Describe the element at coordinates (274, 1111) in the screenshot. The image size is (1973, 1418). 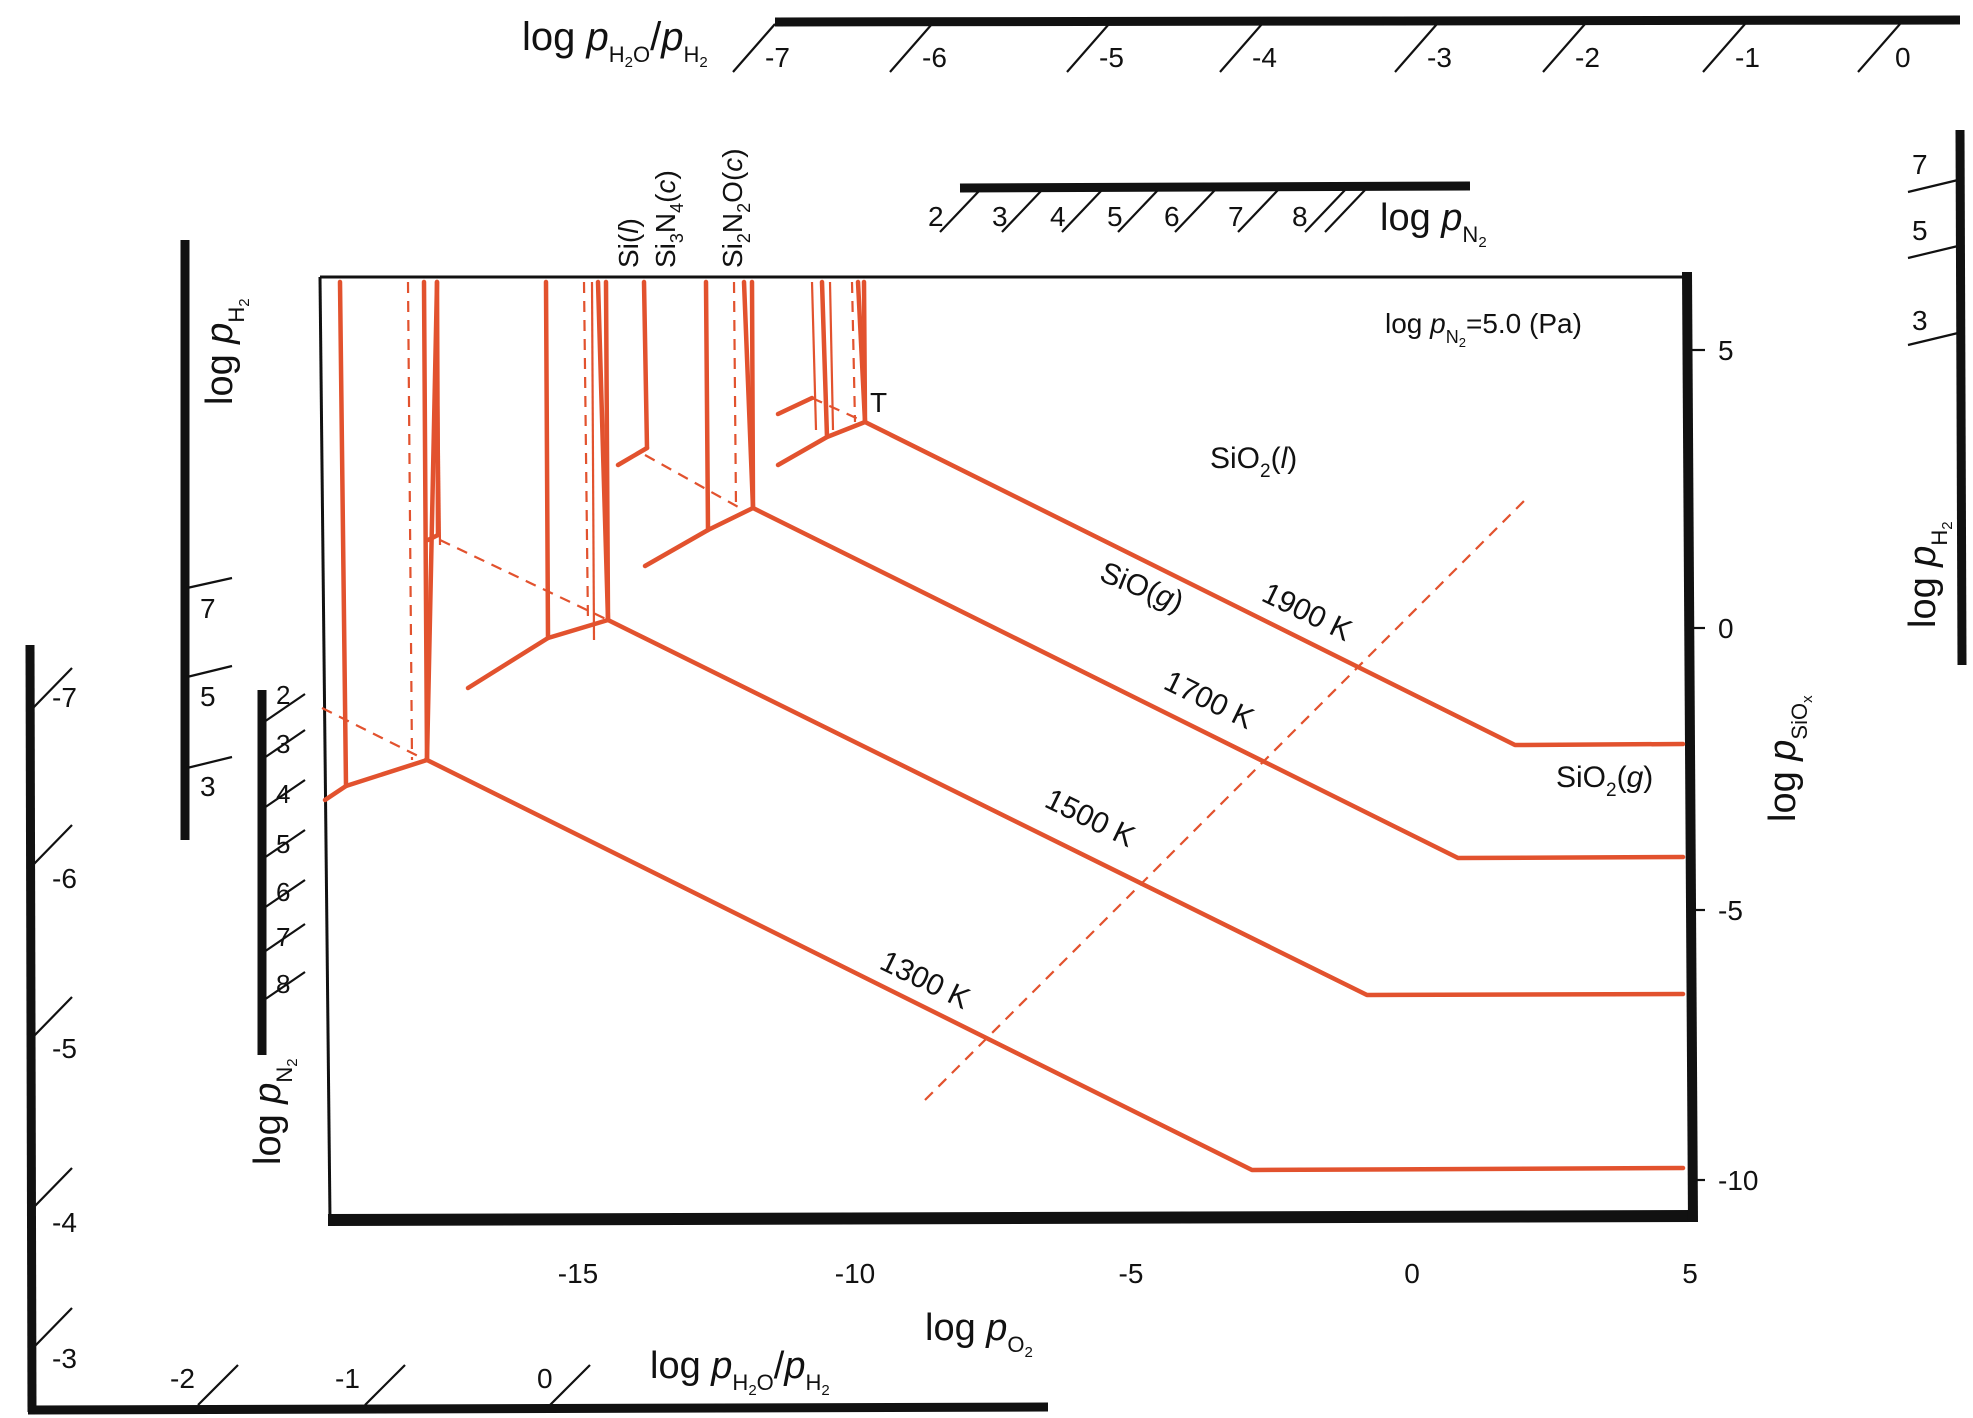
I see `left-n2-label: log pN2` at that location.